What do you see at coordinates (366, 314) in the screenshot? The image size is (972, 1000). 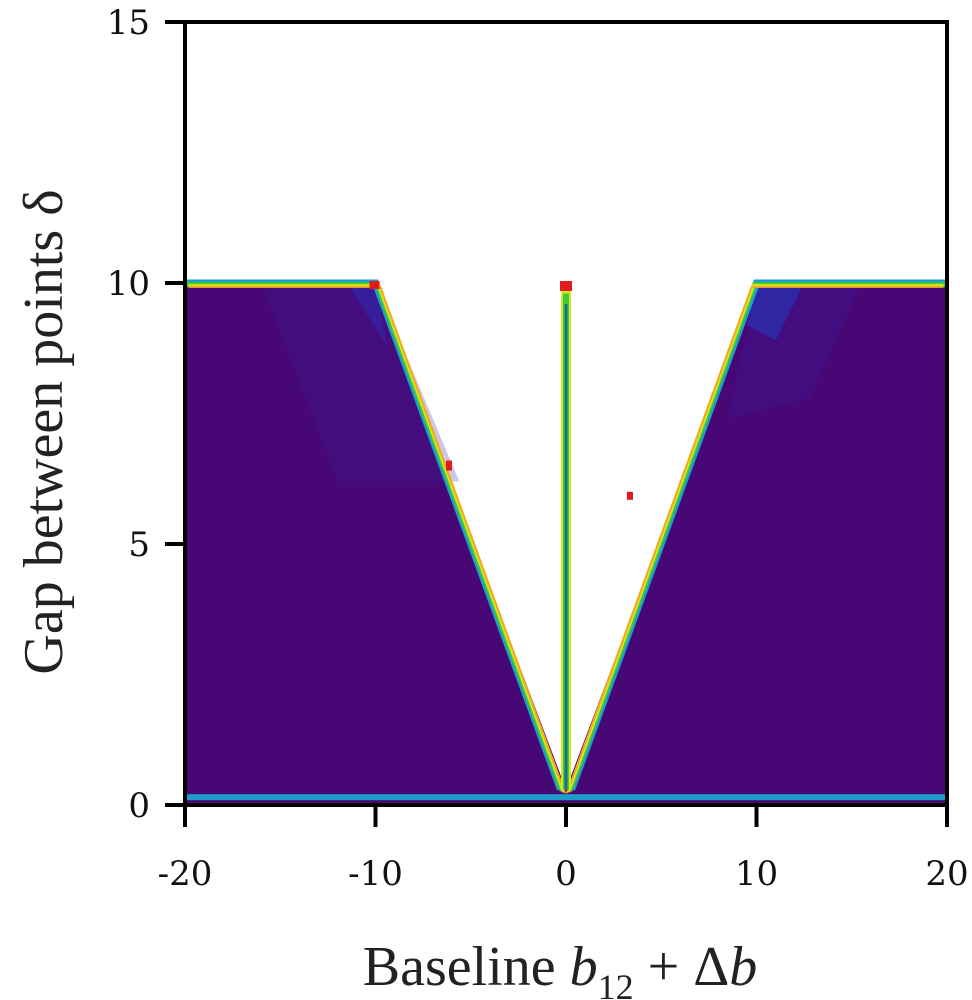 I see `shading-left-inner` at bounding box center [366, 314].